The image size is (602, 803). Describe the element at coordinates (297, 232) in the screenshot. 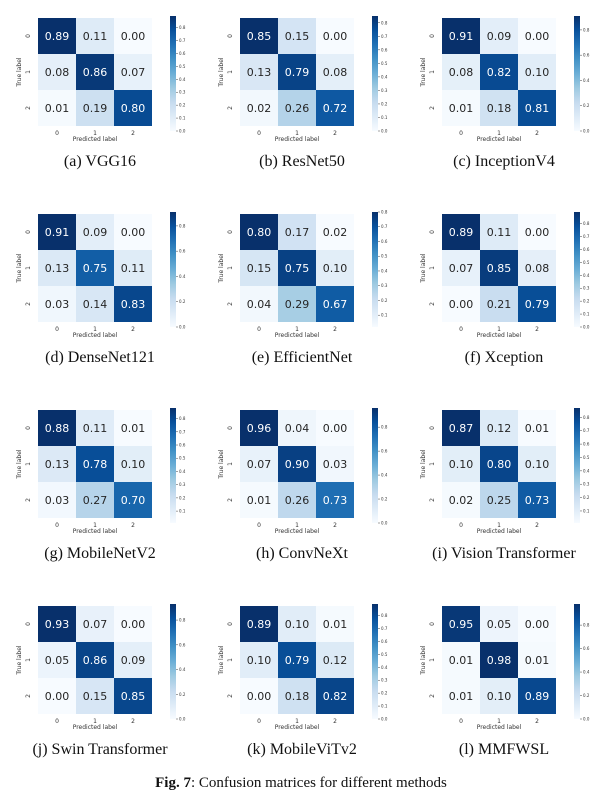

I see `cell-value: 0.17` at that location.